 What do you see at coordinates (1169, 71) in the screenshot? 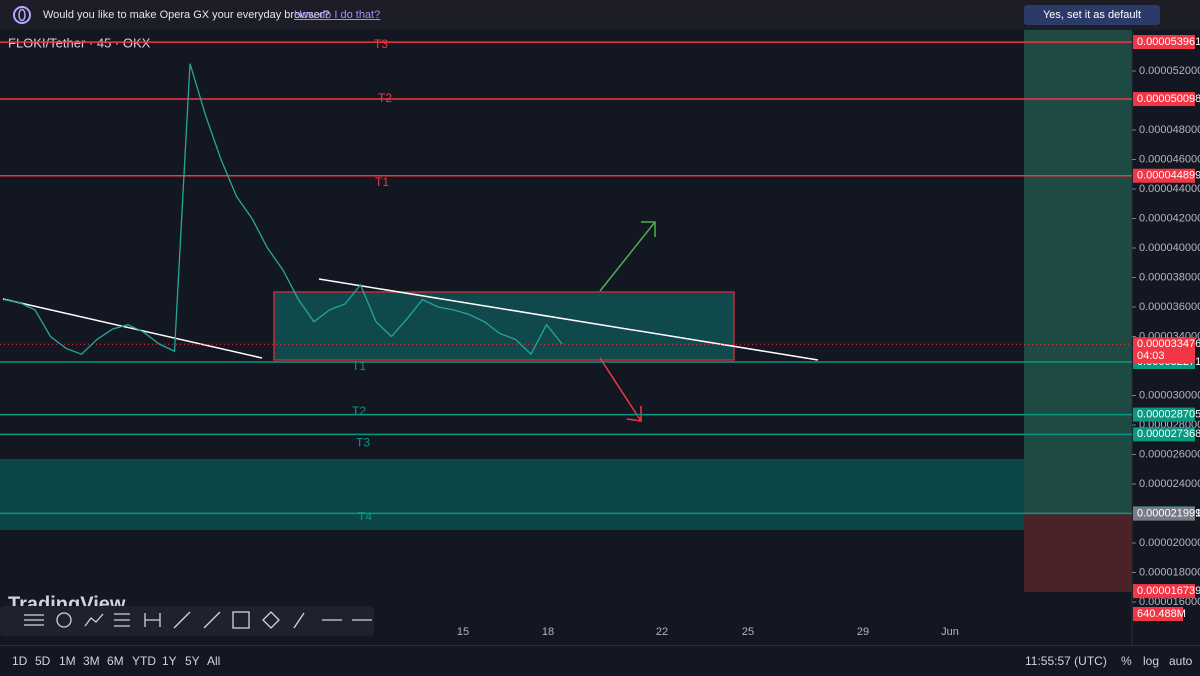
I see `price-tick-label: 0.000052000` at bounding box center [1169, 71].